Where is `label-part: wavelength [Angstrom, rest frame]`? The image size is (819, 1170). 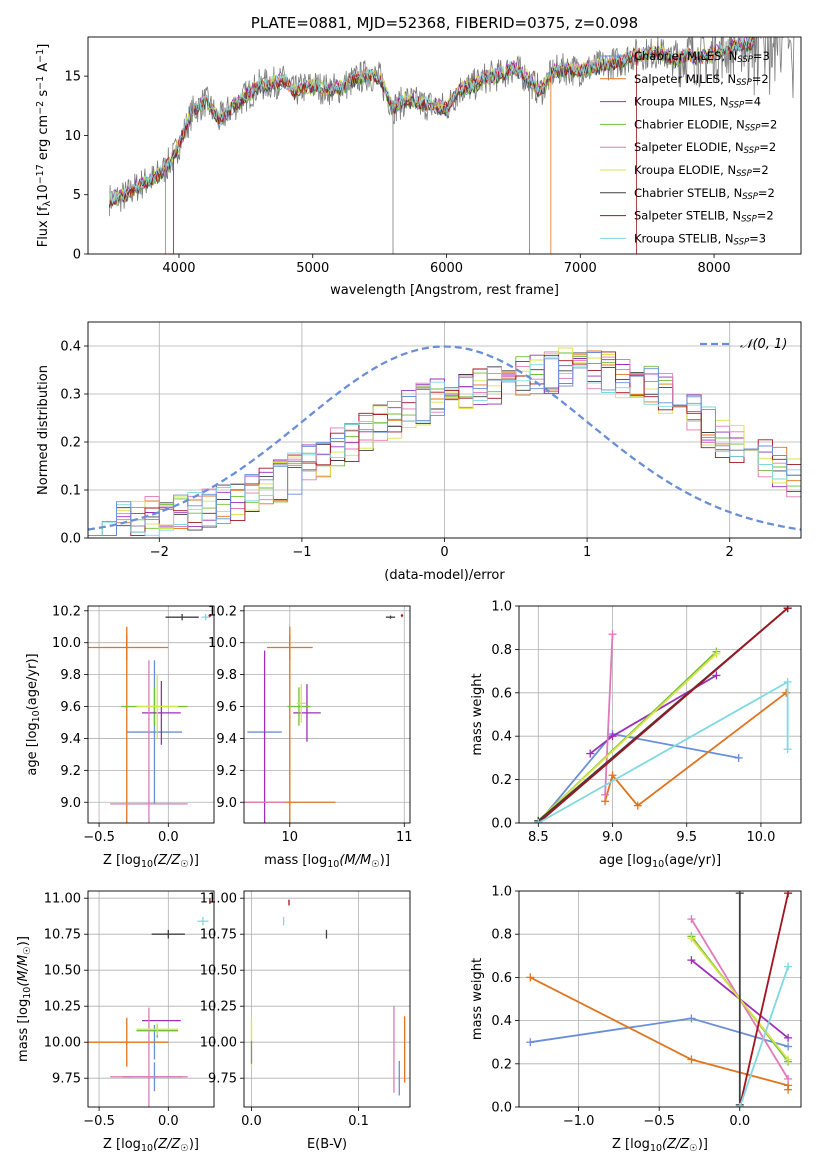 label-part: wavelength [Angstrom, rest frame] is located at coordinates (444, 290).